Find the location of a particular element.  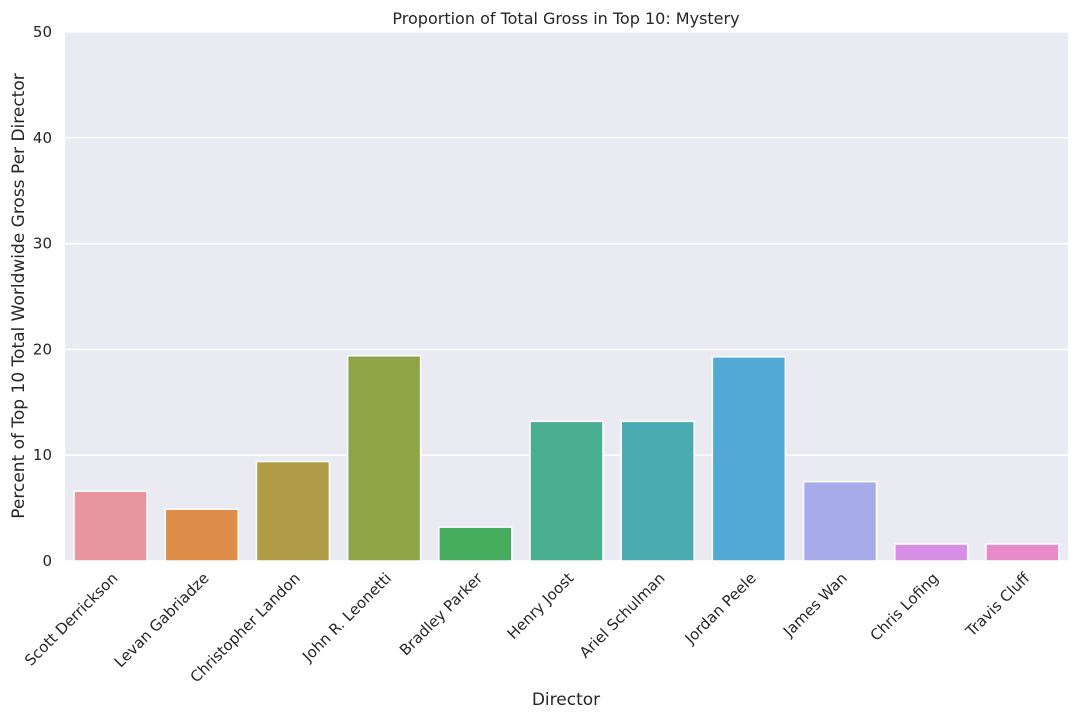

x-tick-label: John R. Leonetti is located at coordinates (346, 617).